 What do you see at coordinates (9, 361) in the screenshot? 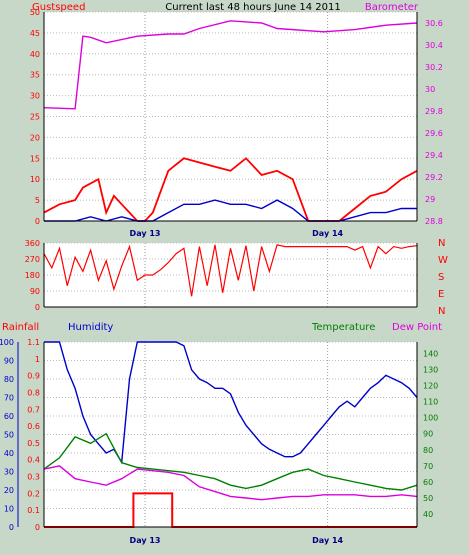
I see `humidity-axis-tick-label: 90` at bounding box center [9, 361].